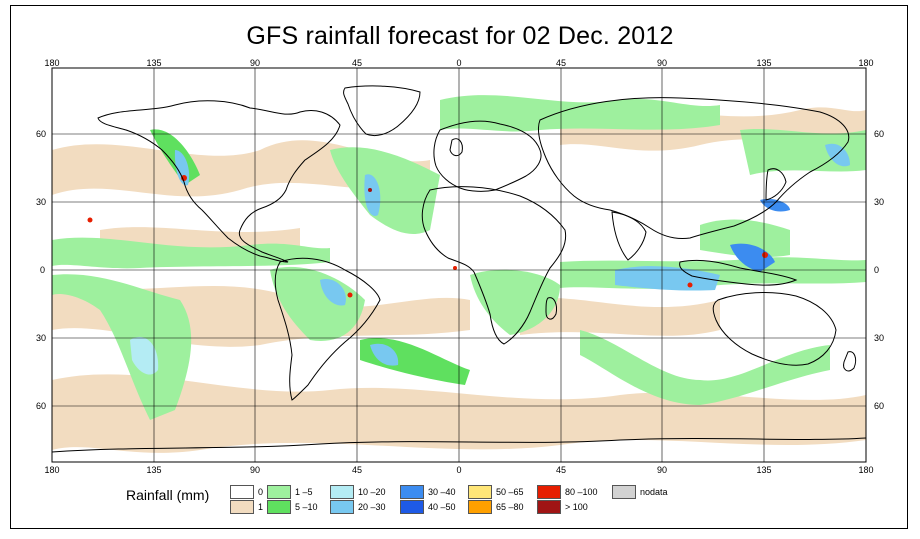 The height and width of the screenshot is (539, 920). Describe the element at coordinates (306, 507) in the screenshot. I see `legend-label-3: 5 –10` at that location.